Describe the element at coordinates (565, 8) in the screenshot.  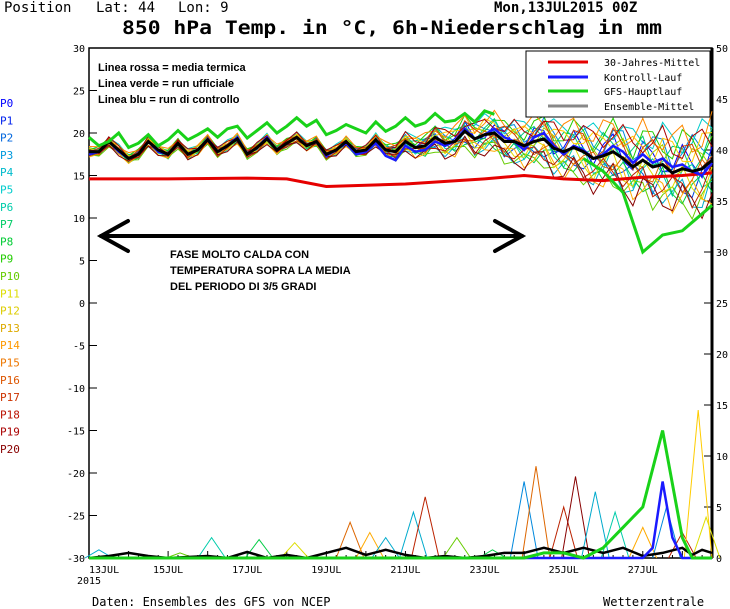
I see `run-date: Mon,13JUL2015 00Z` at that location.